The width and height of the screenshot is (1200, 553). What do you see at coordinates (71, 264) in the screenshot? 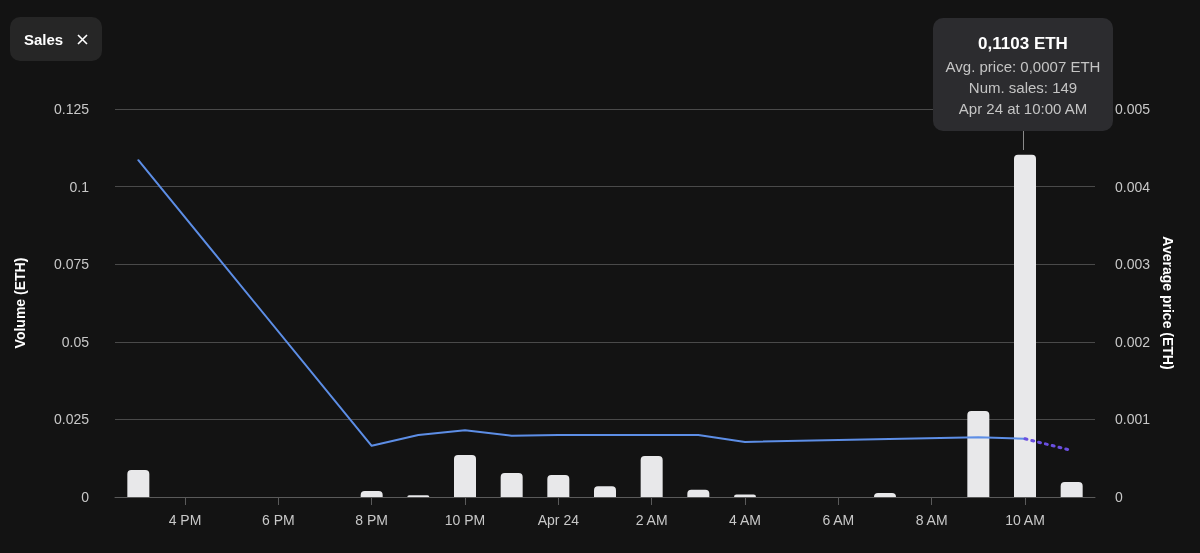
I see `y-tick-label: 0.075` at bounding box center [71, 264].